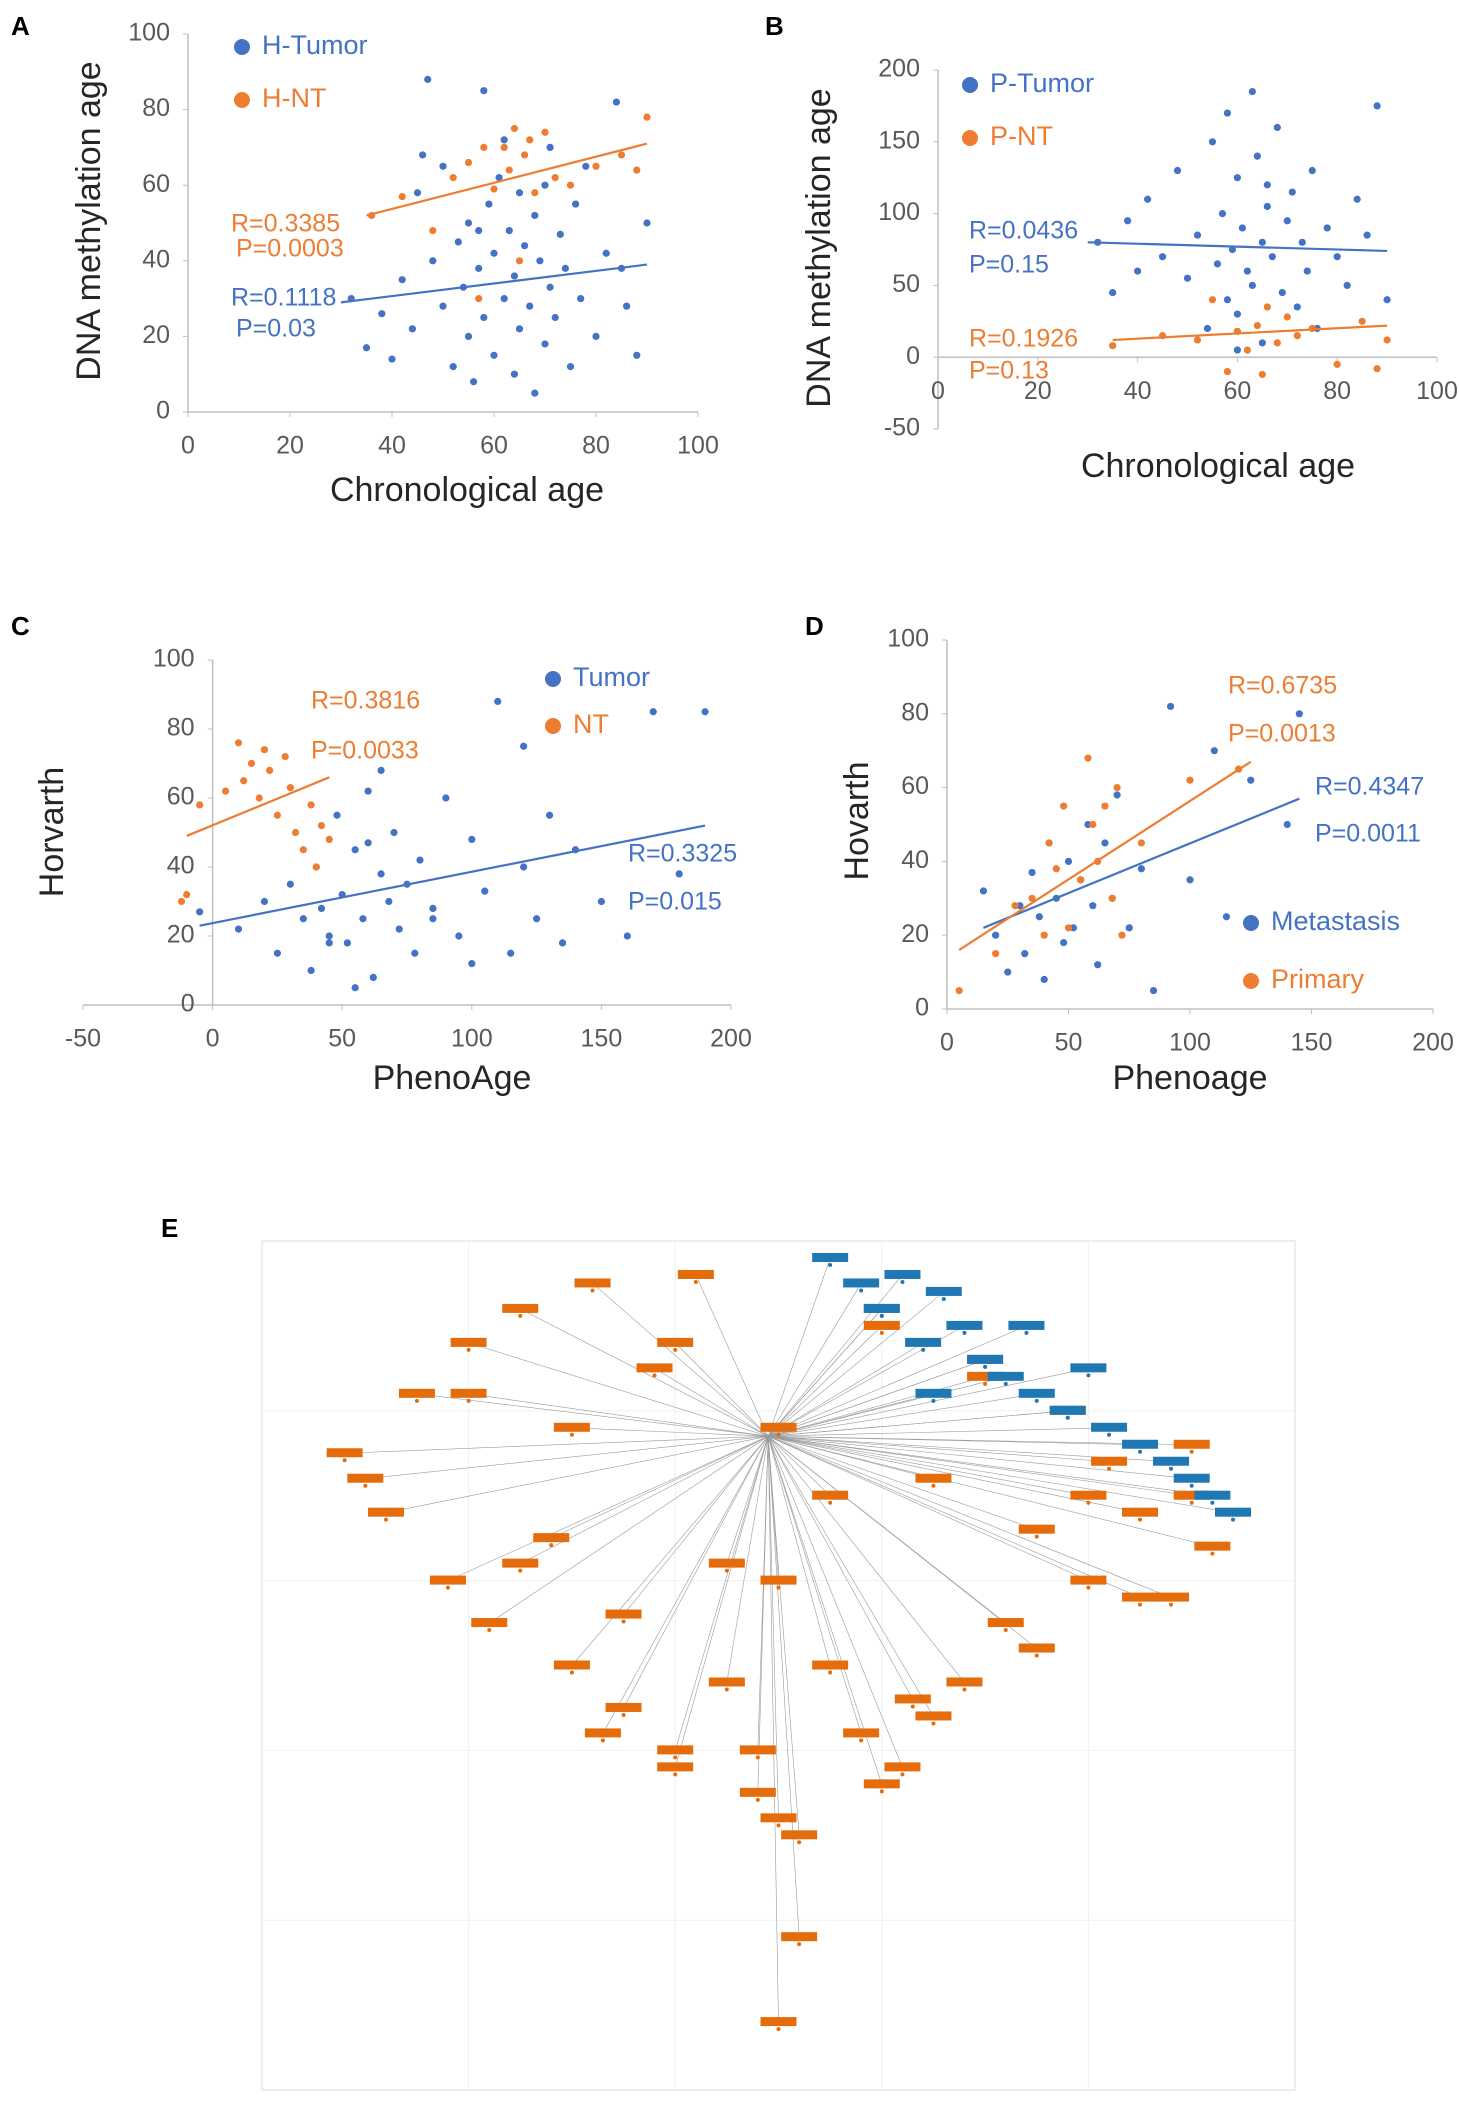 Image resolution: width=1459 pixels, height=2101 pixels. What do you see at coordinates (1138, 391) in the screenshot?
I see `x-tick-label: 40` at bounding box center [1138, 391].